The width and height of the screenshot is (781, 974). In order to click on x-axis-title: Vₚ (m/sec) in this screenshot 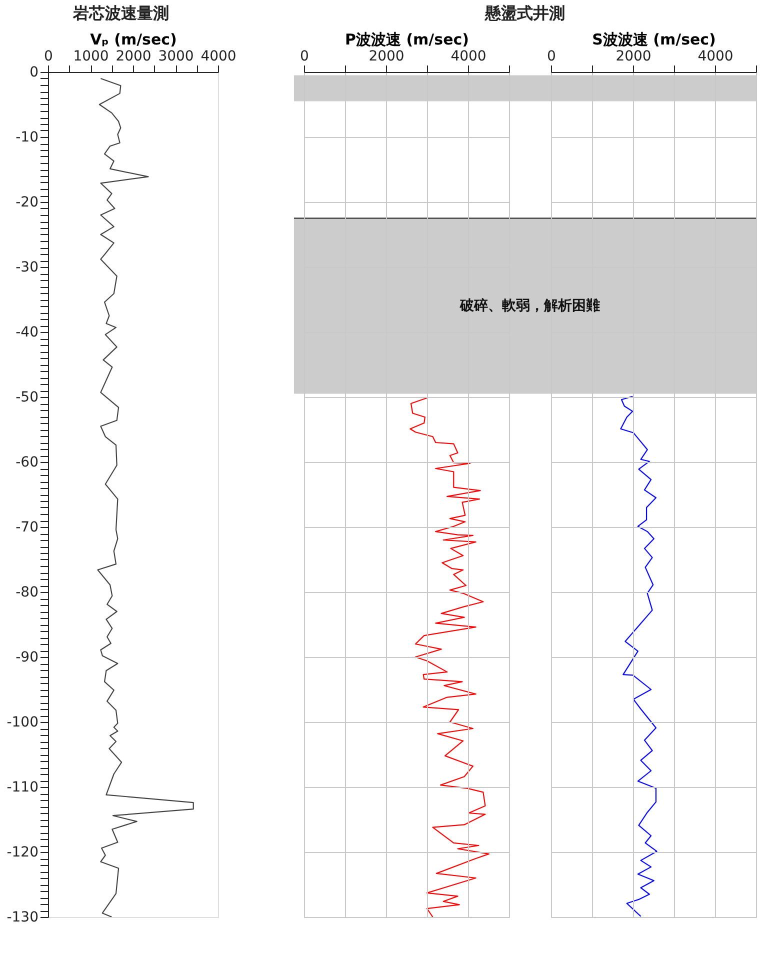, I will do `click(133, 39)`.